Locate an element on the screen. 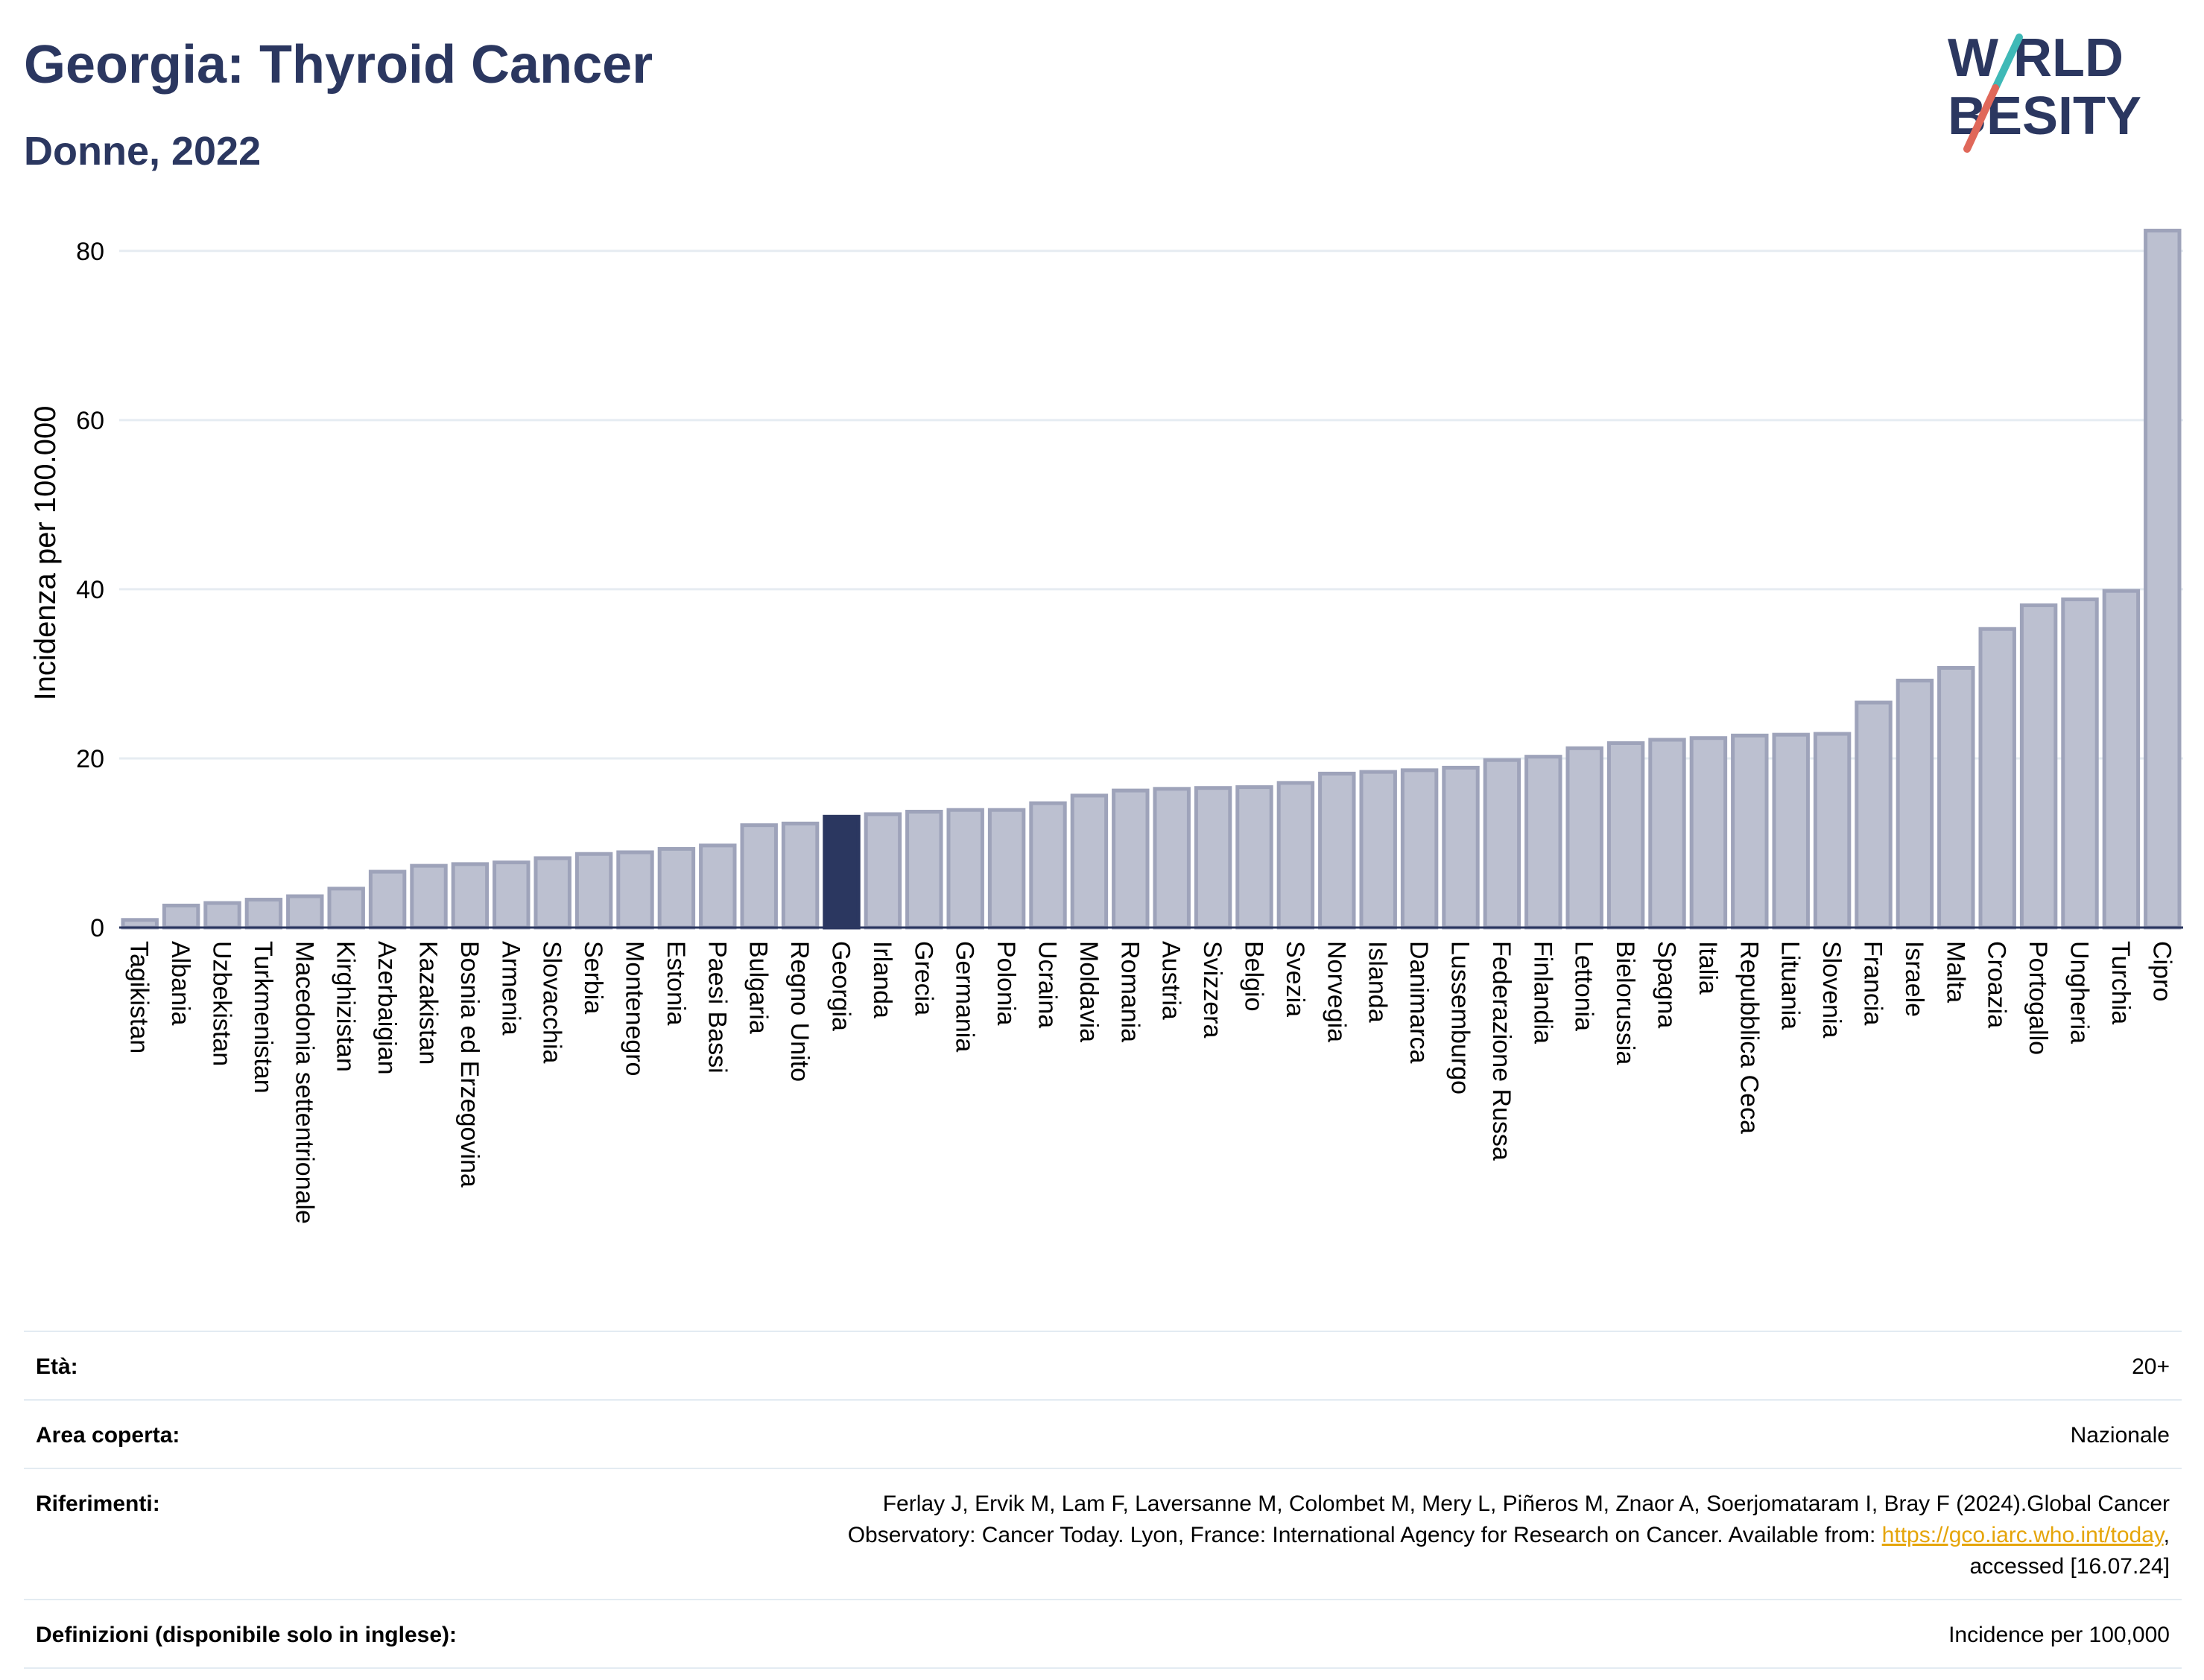 Image resolution: width=2204 pixels, height=1680 pixels. age-label: Età: is located at coordinates (57, 1366).